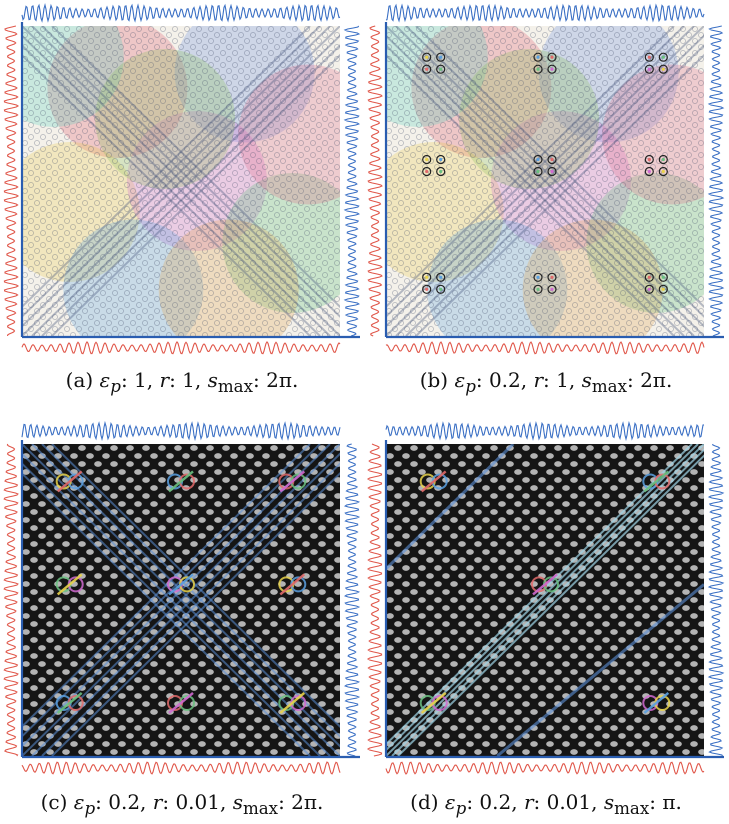 The height and width of the screenshot is (824, 729). I want to click on caption-d-s-value: : π., so click(665, 802).